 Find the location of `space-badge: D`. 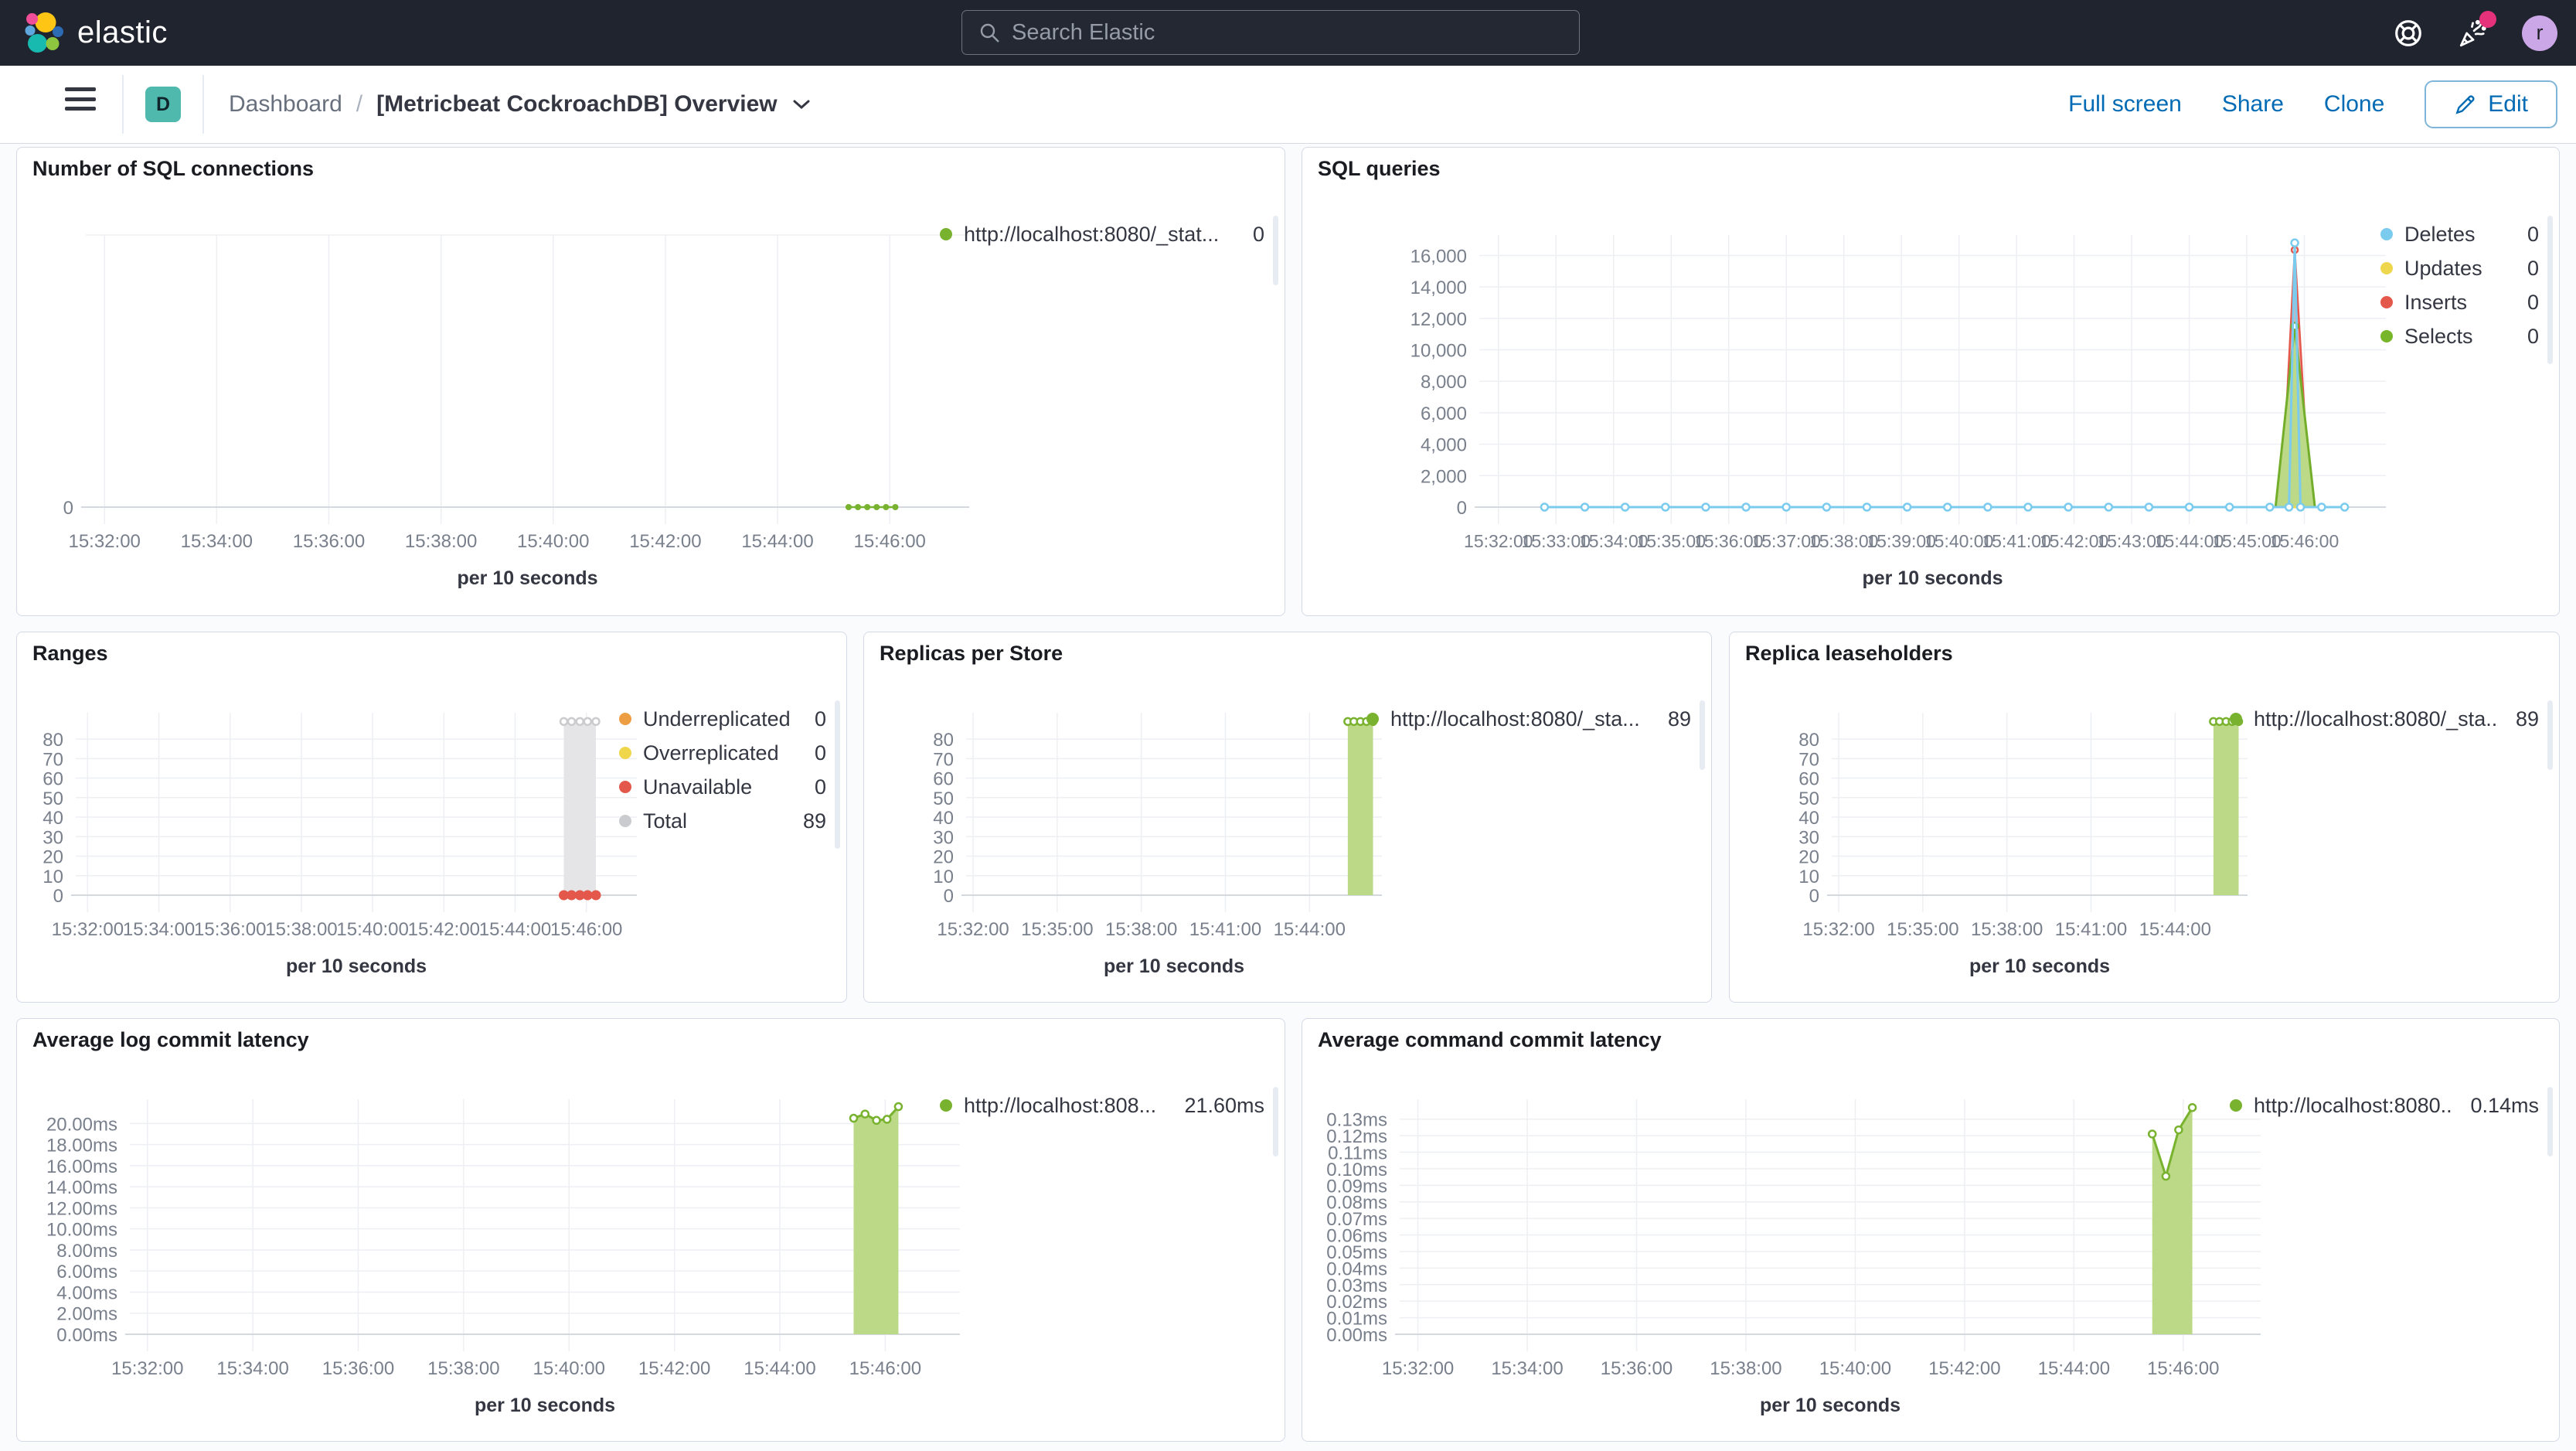

space-badge: D is located at coordinates (163, 104).